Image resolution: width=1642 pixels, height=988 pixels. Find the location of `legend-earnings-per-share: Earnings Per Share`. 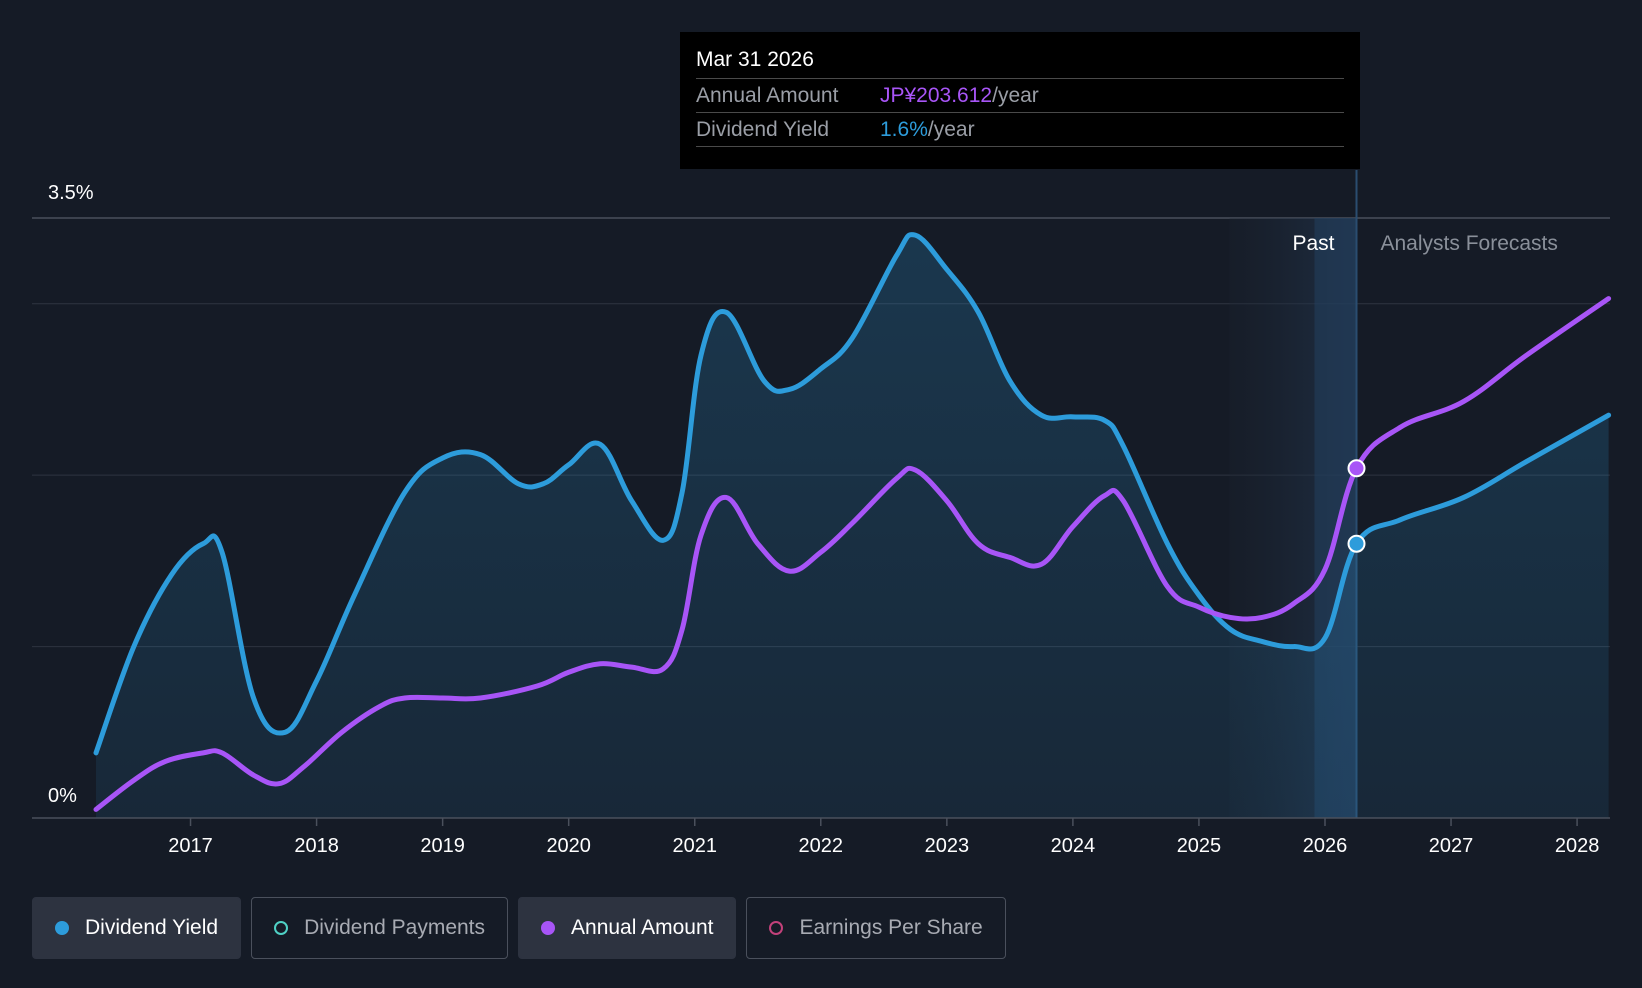

legend-earnings-per-share: Earnings Per Share is located at coordinates (876, 928).